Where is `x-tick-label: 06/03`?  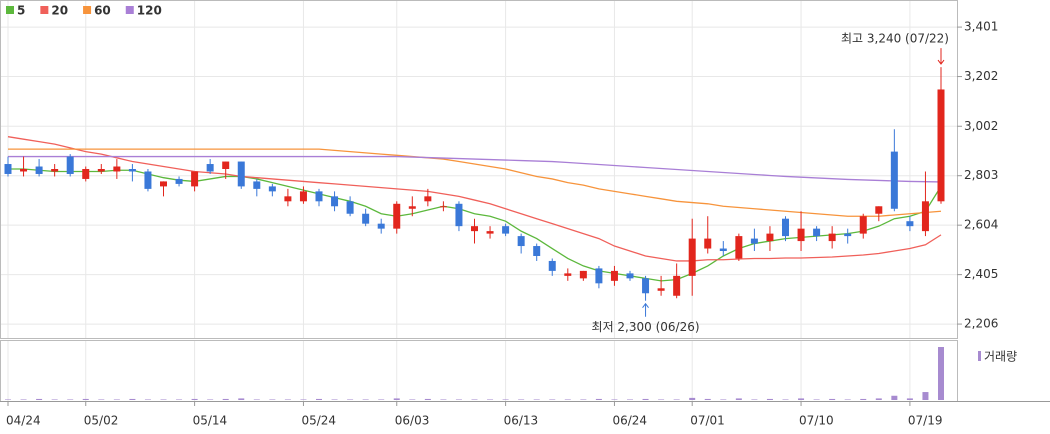
x-tick-label: 06/03 is located at coordinates (412, 421).